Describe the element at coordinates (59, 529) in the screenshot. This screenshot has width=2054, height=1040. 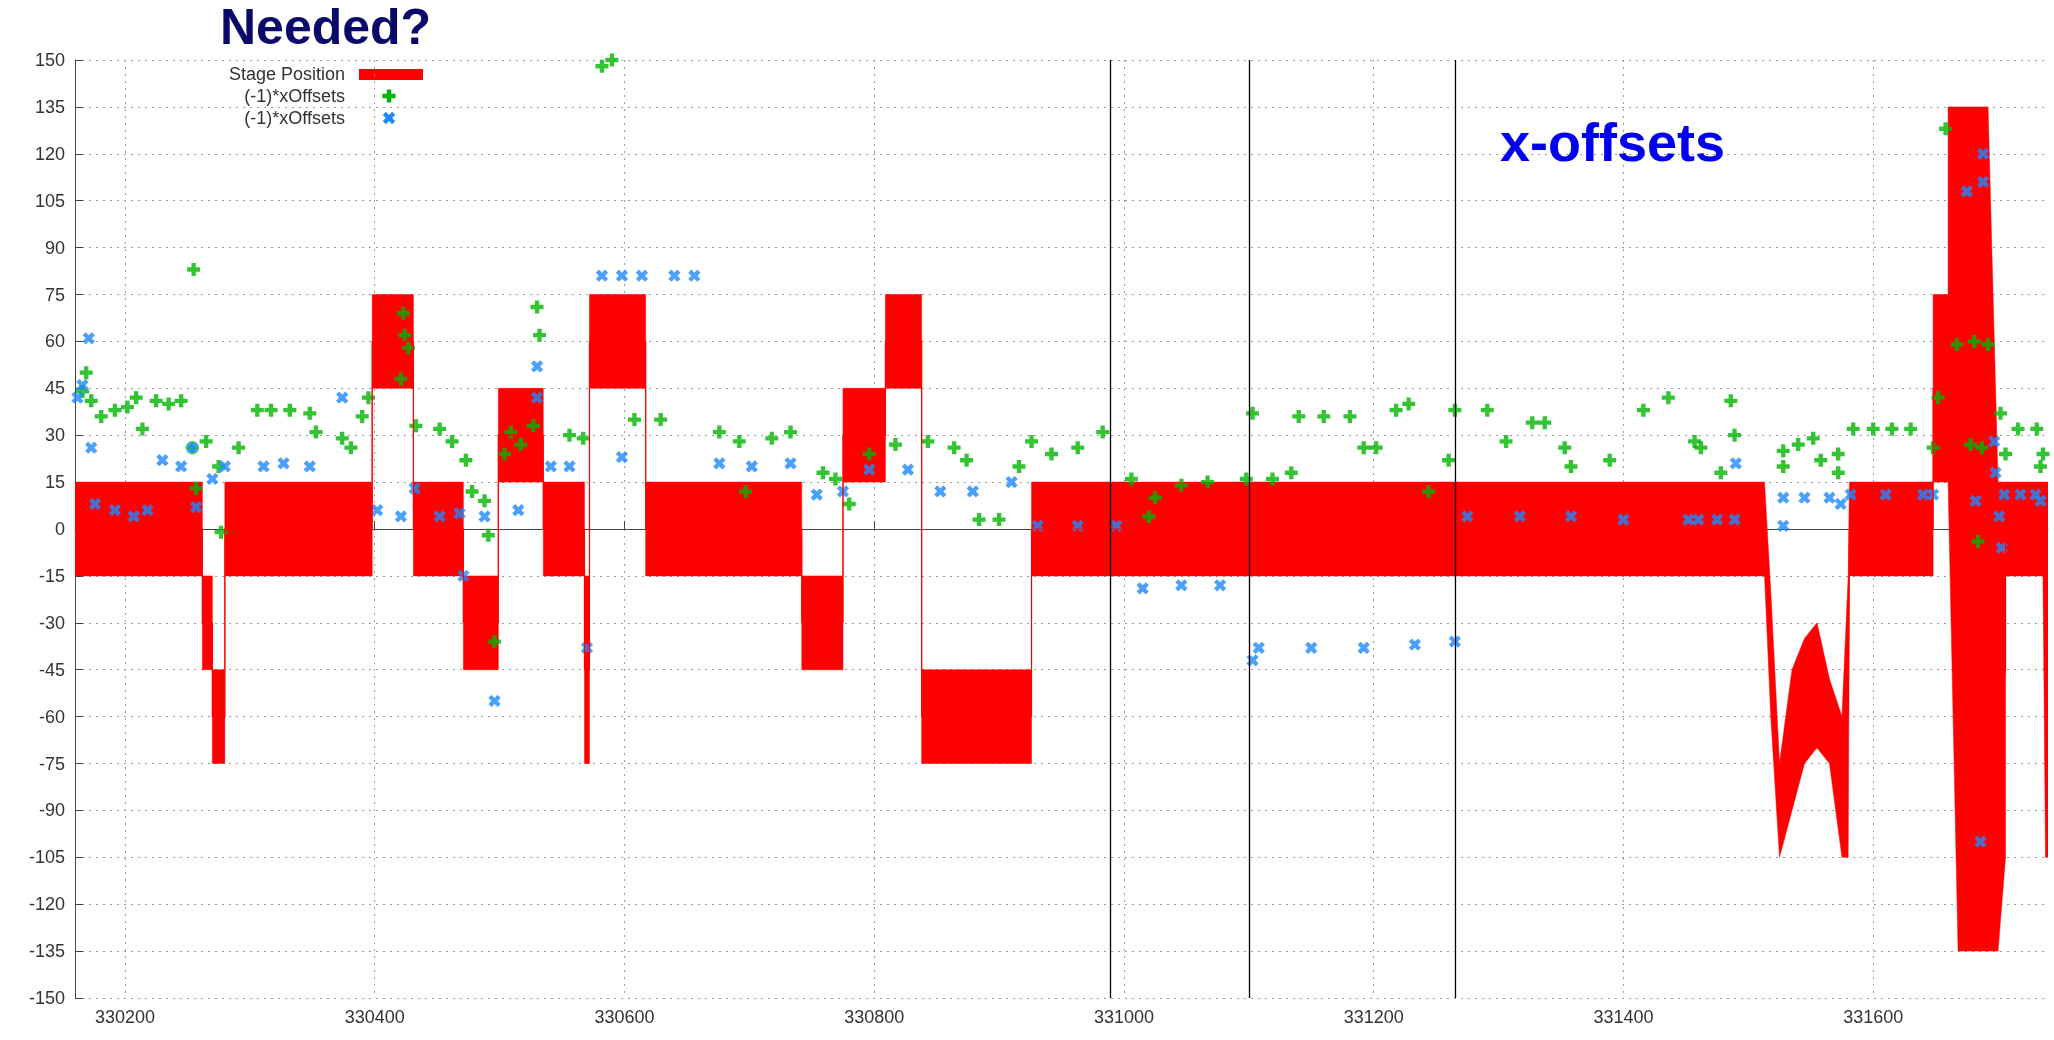
I see `y-tick-label: 0` at that location.